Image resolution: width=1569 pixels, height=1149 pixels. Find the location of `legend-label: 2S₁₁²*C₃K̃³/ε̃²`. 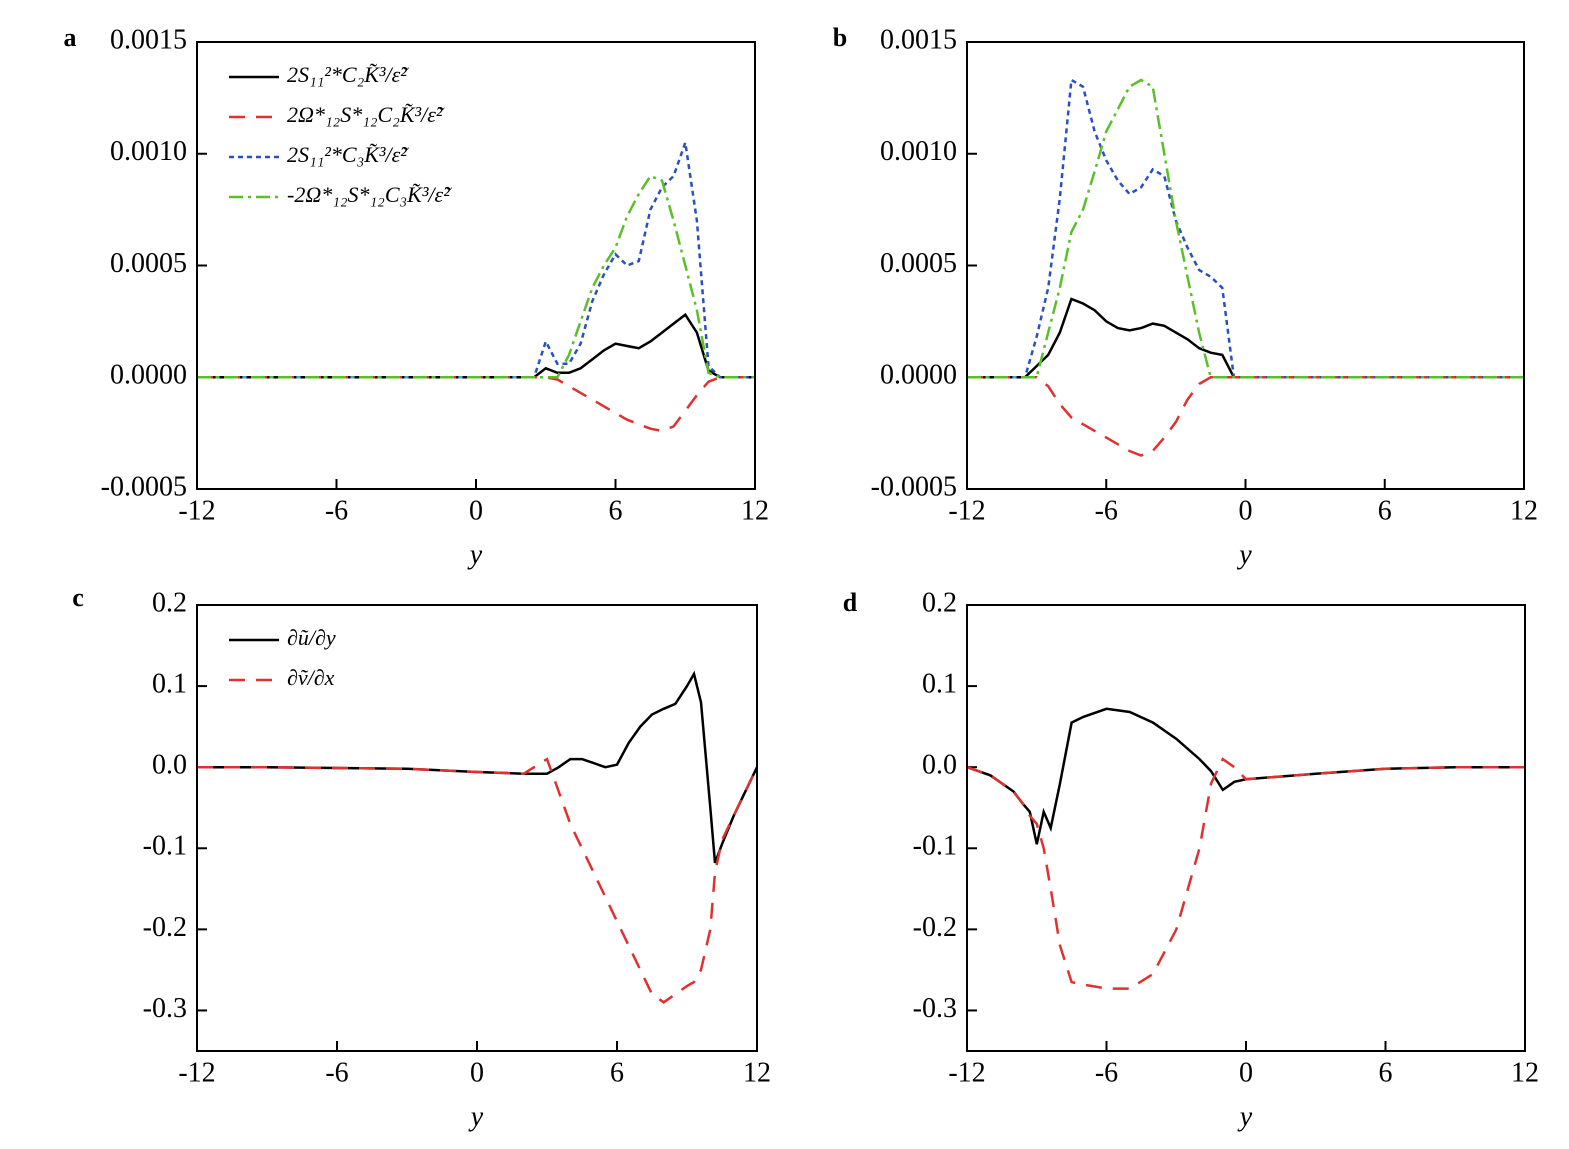

legend-label: 2S₁₁²*C₃K̃³/ε̃² is located at coordinates (348, 154).